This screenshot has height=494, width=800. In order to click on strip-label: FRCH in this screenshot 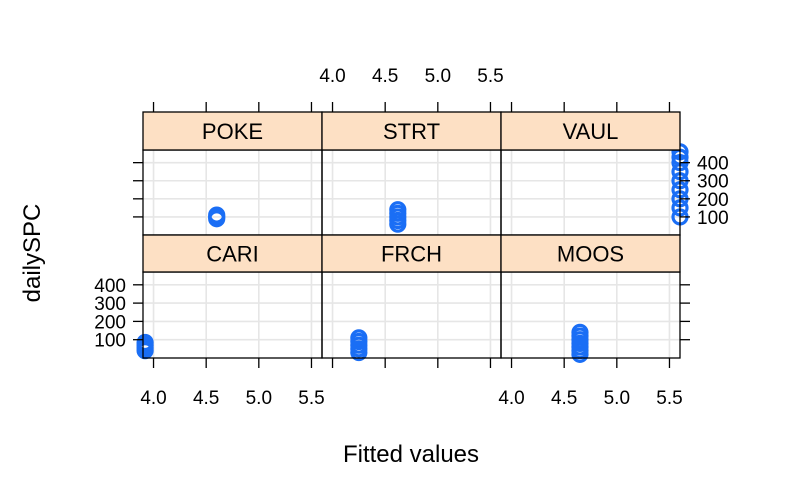, I will do `click(411, 254)`.